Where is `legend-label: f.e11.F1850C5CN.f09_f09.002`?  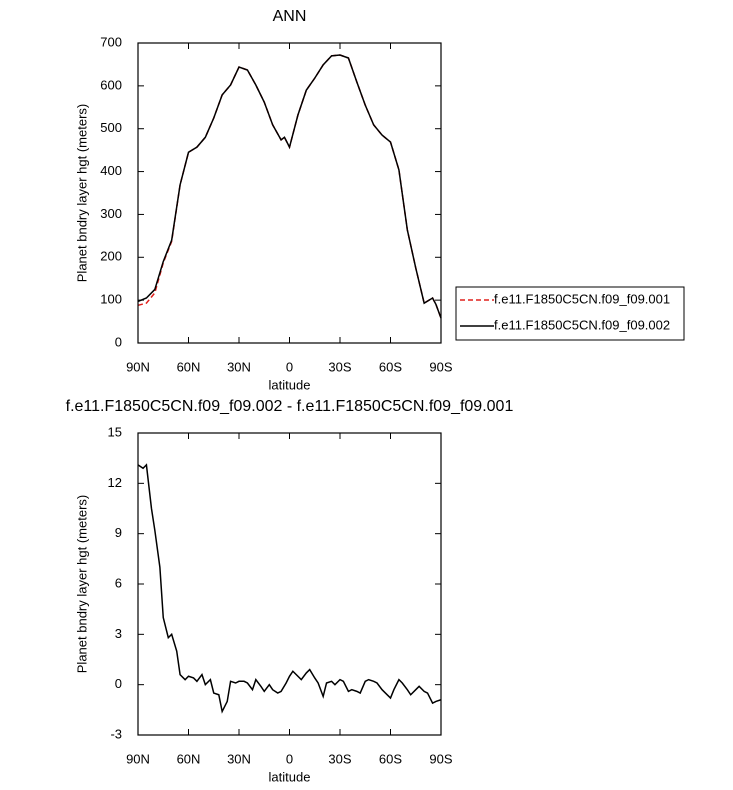 legend-label: f.e11.F1850C5CN.f09_f09.002 is located at coordinates (582, 324).